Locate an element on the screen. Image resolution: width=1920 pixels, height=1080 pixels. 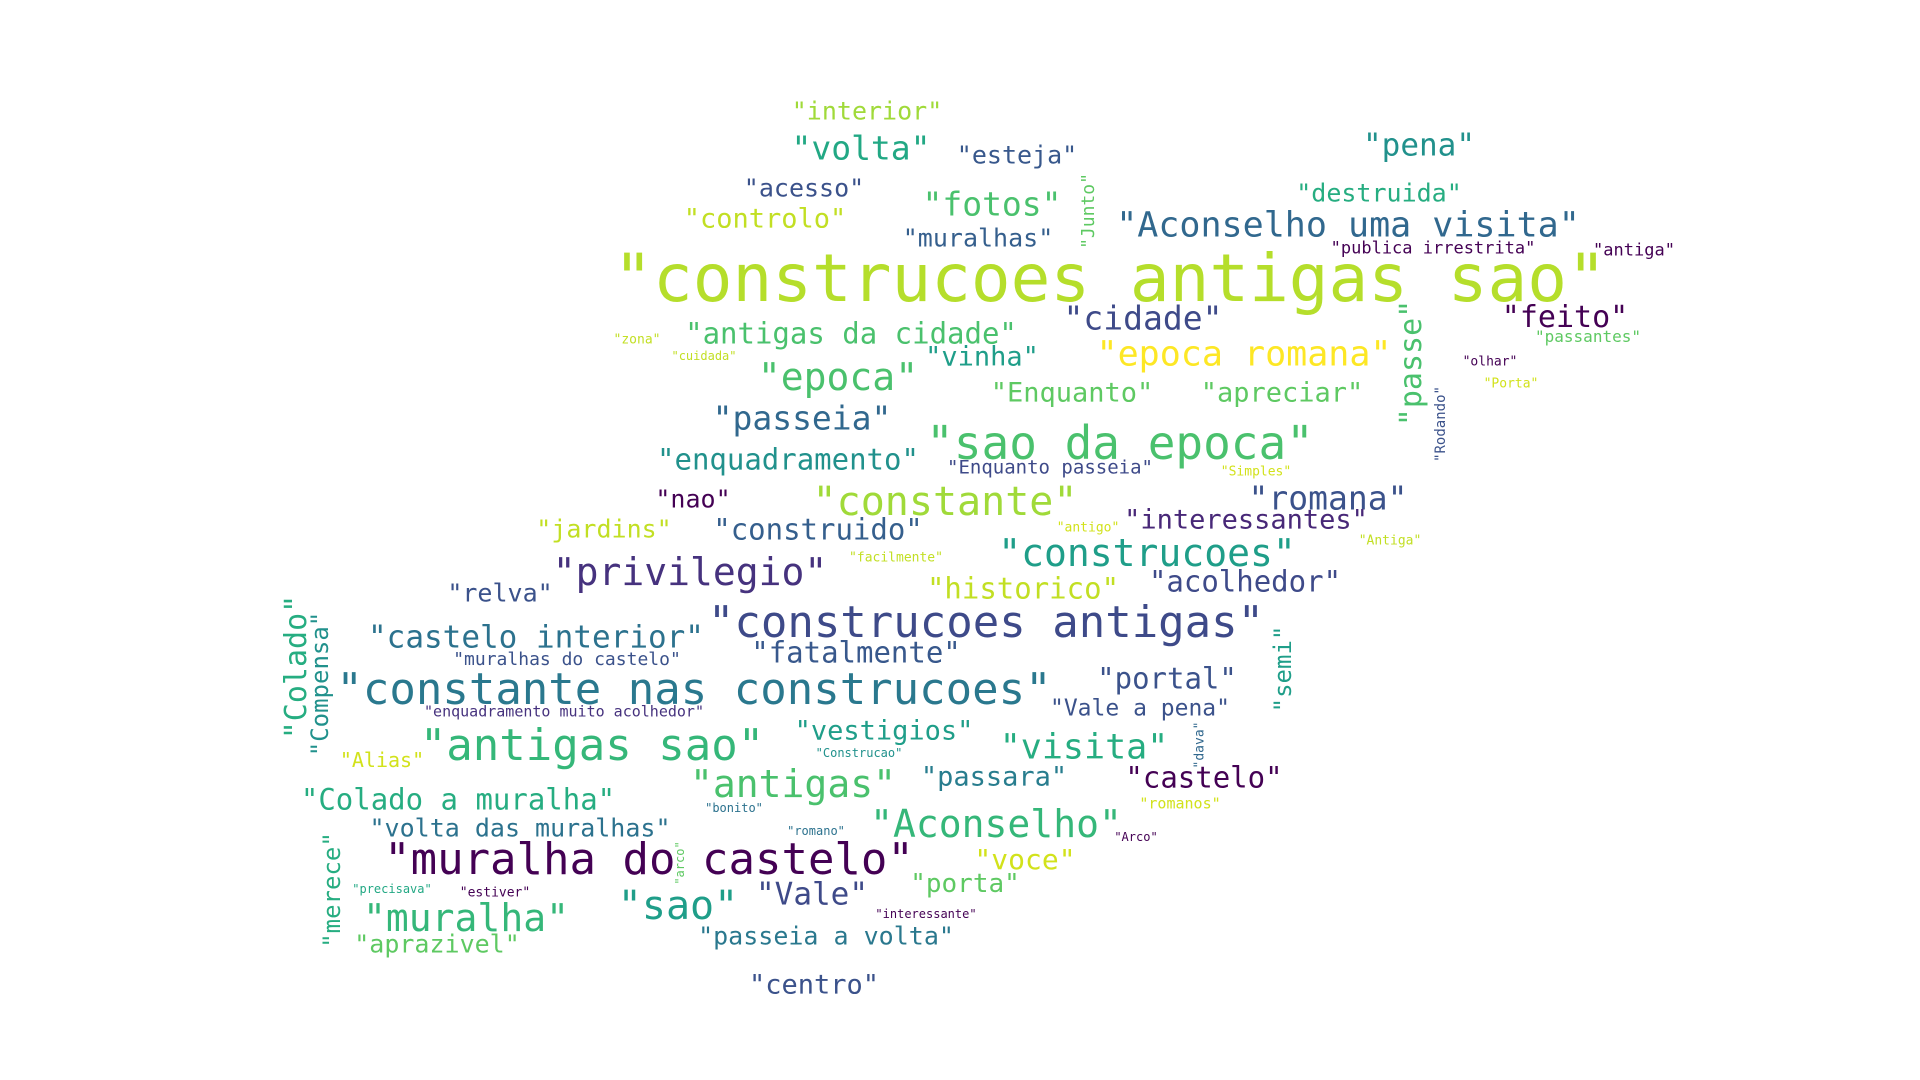
word-cloud-word: "aprazivel" is located at coordinates (437, 944).